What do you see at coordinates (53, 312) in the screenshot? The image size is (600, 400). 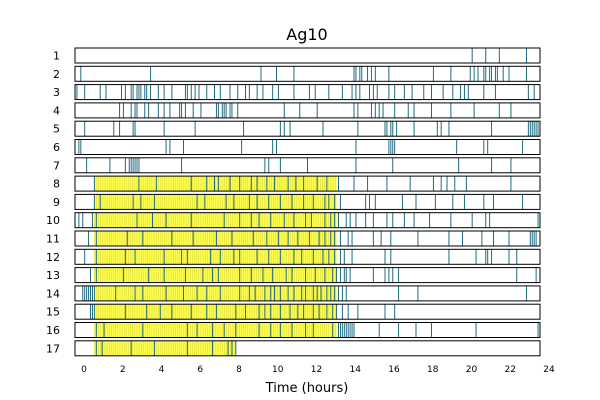 I see `row-label: 15` at bounding box center [53, 312].